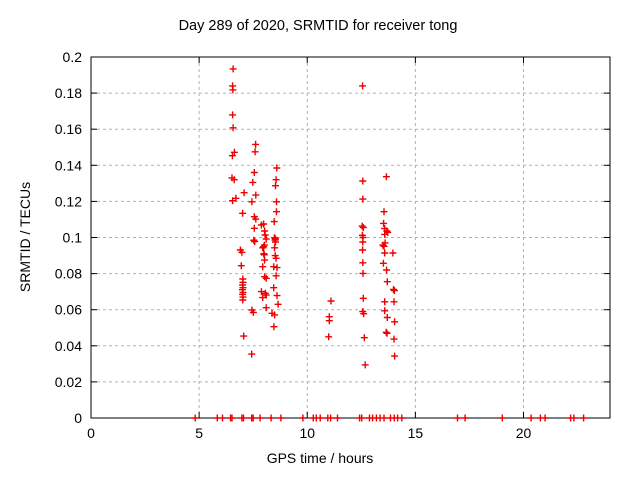 The image size is (640, 480). I want to click on y-tick-label: 0, so click(78, 418).